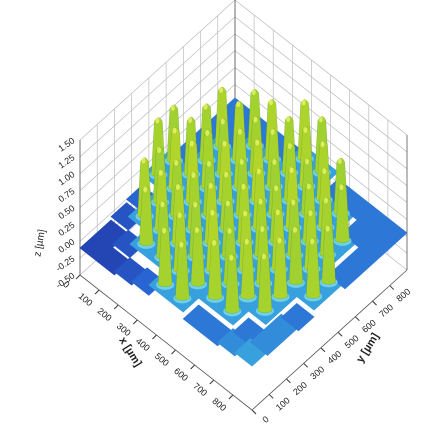 The width and height of the screenshot is (441, 430). Describe the element at coordinates (368, 348) in the screenshot. I see `y-axis-title: y [µm]` at that location.